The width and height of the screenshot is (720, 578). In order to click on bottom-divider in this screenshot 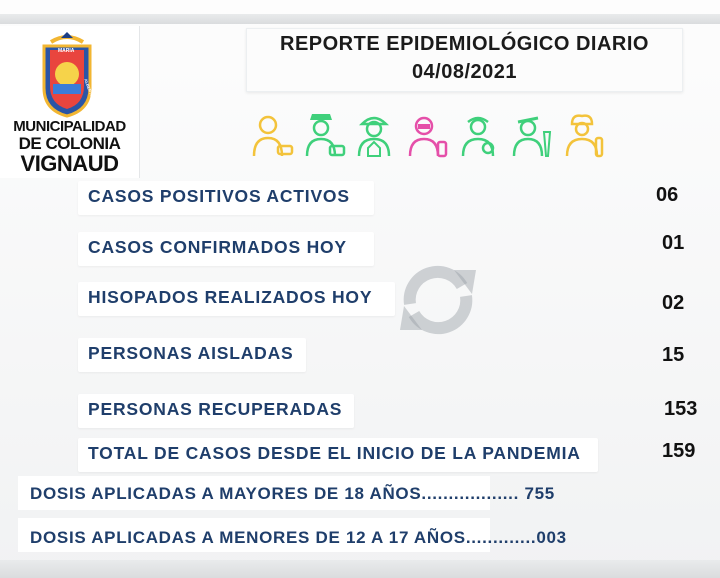, I will do `click(360, 569)`.